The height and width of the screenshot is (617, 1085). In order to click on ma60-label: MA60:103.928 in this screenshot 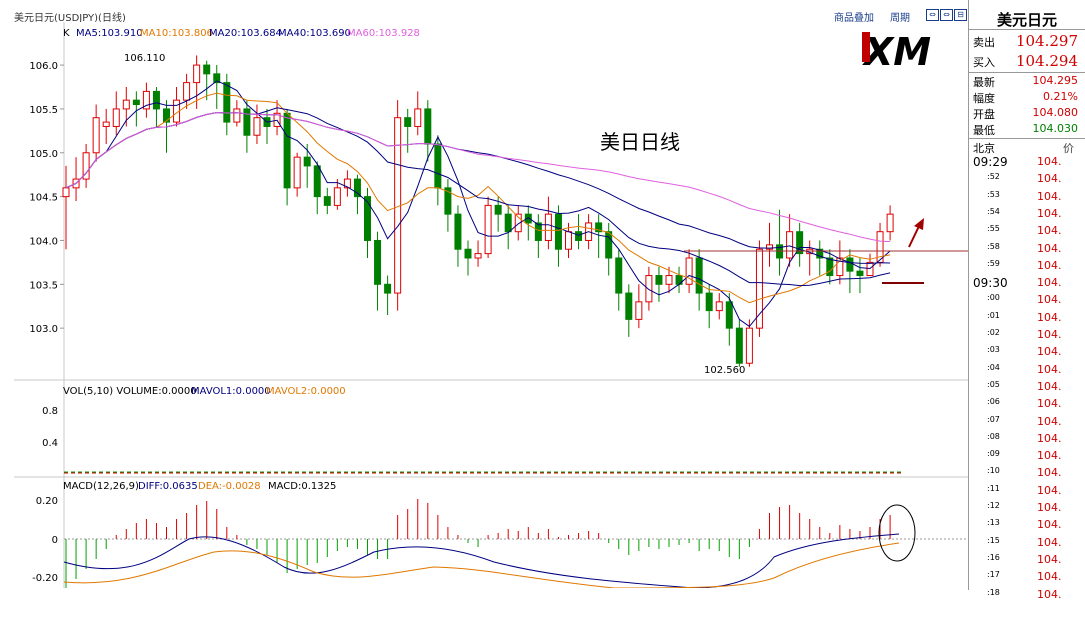, I will do `click(383, 33)`.